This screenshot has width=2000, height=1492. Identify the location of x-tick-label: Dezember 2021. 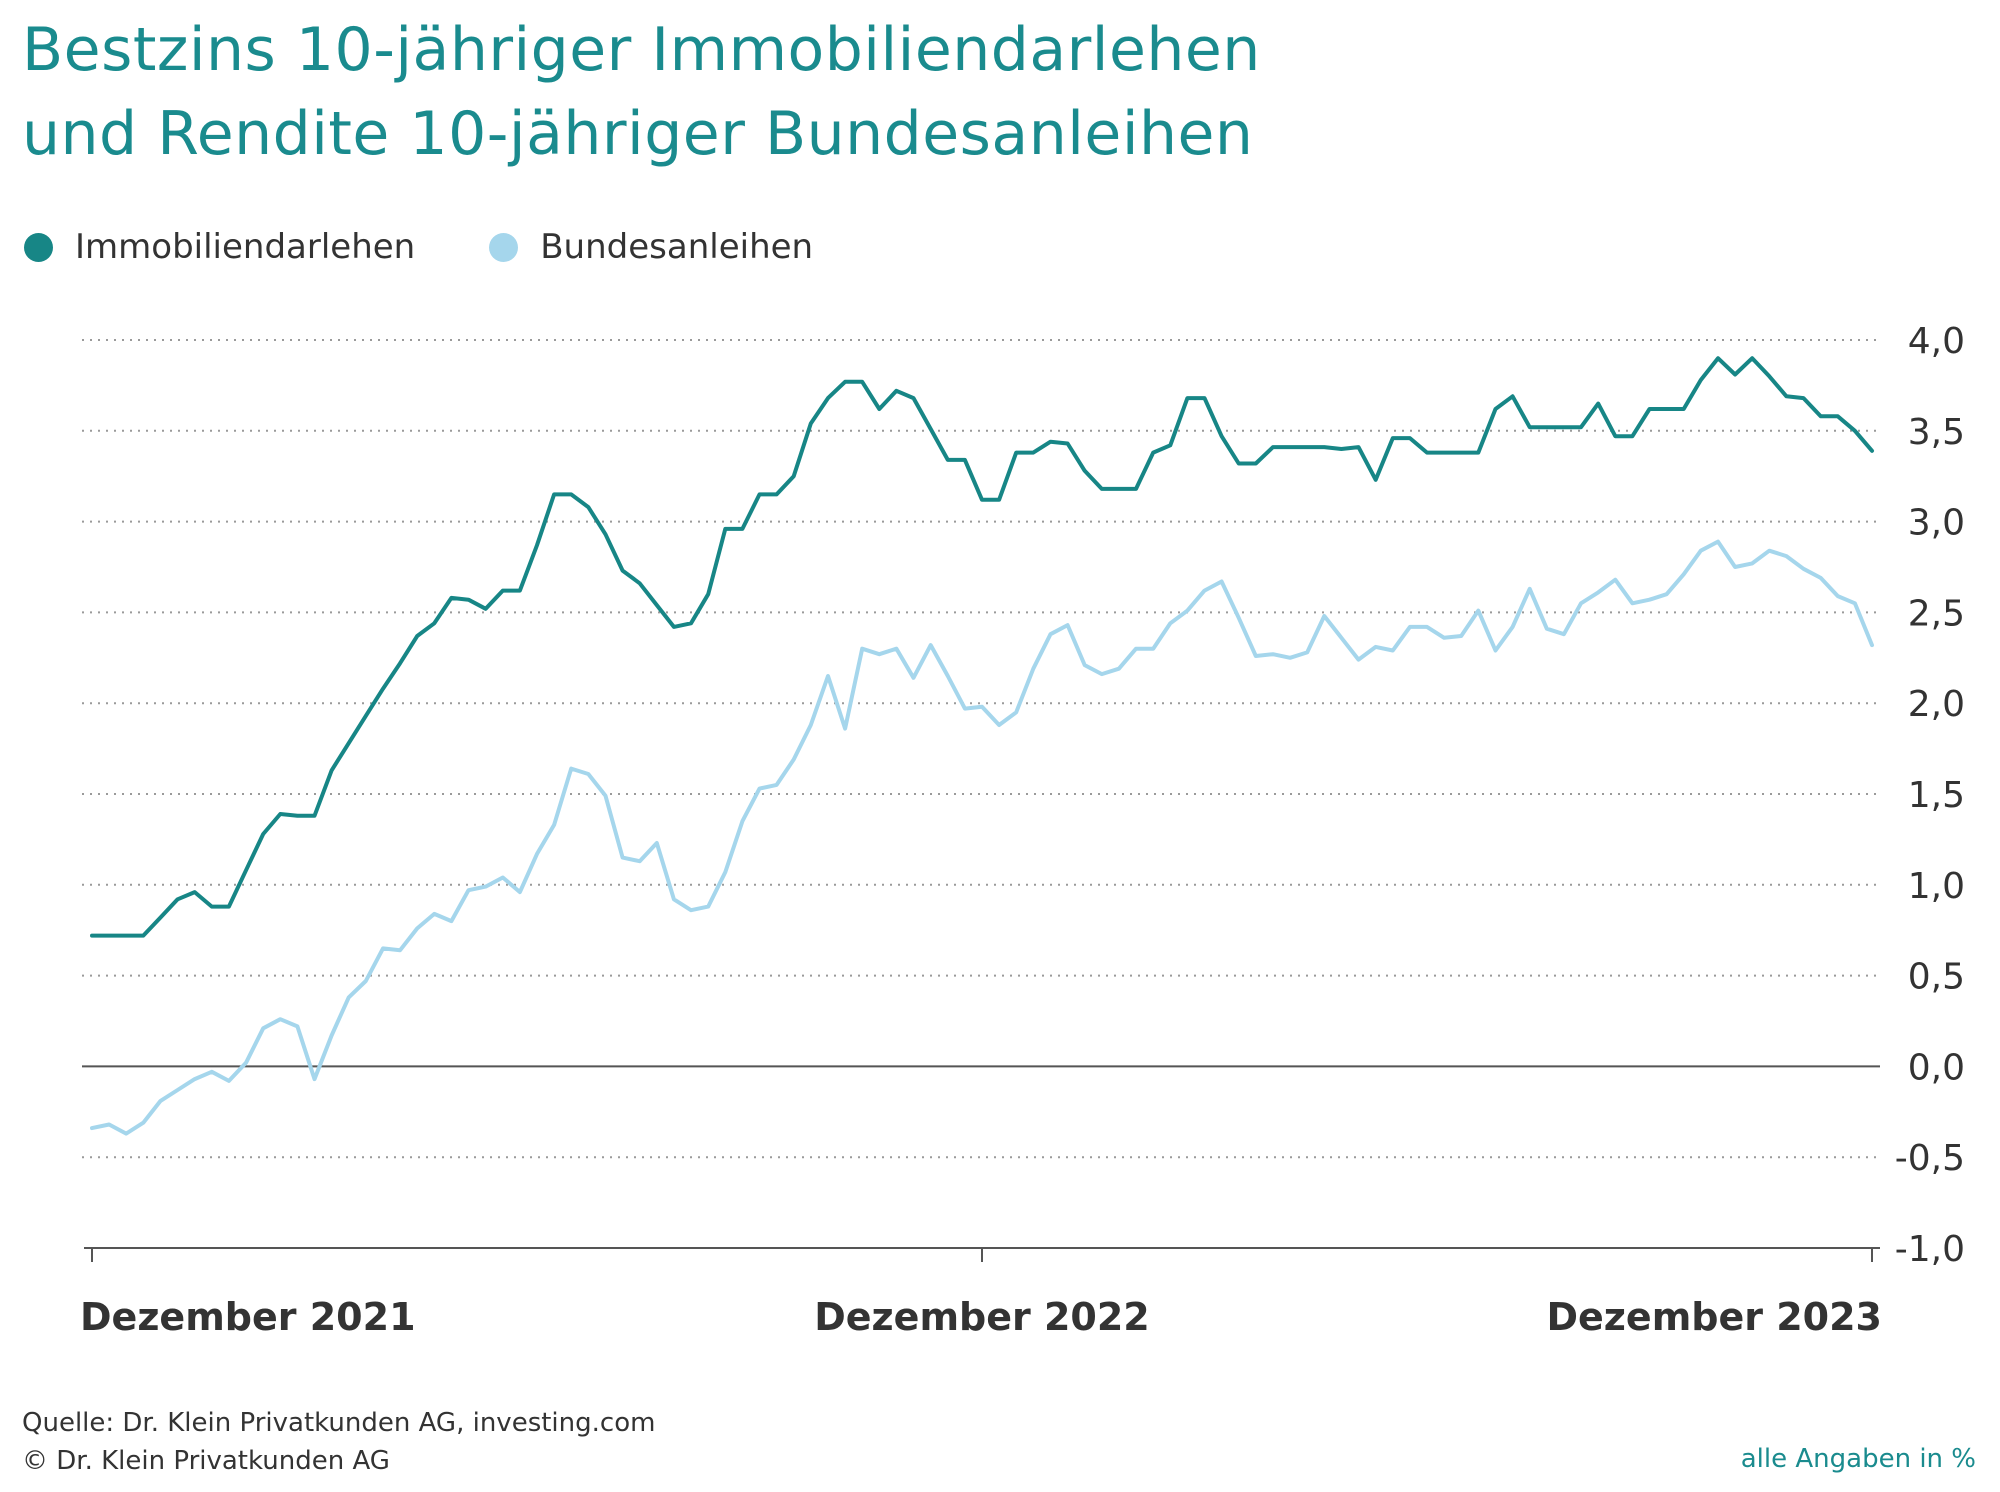
(248, 1317).